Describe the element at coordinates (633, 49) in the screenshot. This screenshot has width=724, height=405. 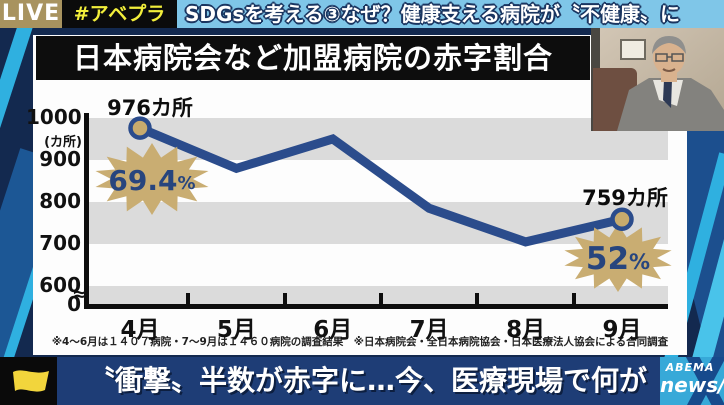
I see `wall-frame` at that location.